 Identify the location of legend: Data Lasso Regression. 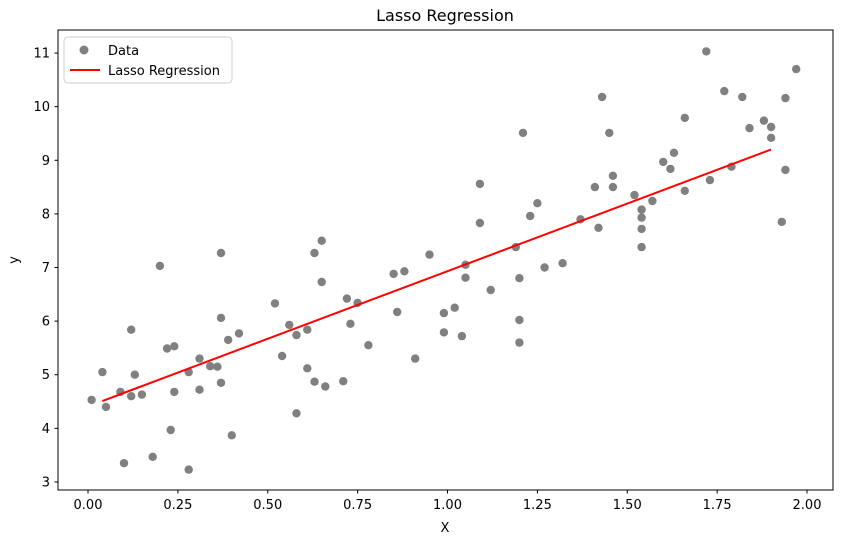
(148, 60).